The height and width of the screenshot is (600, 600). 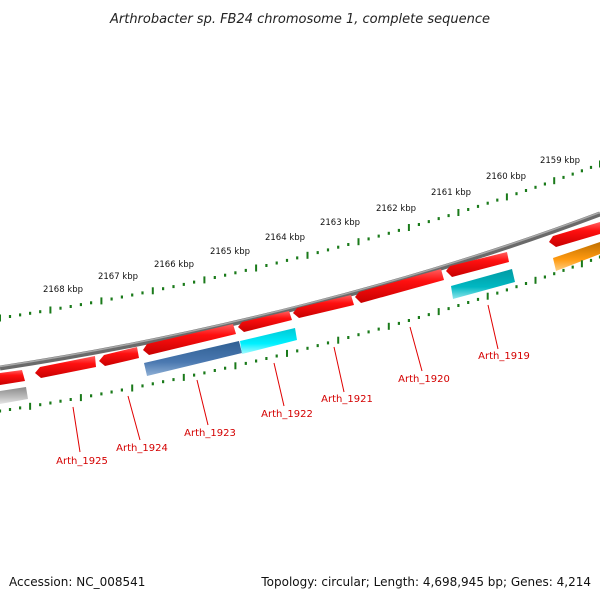 I want to click on gene-box-blue, so click(x=193, y=358).